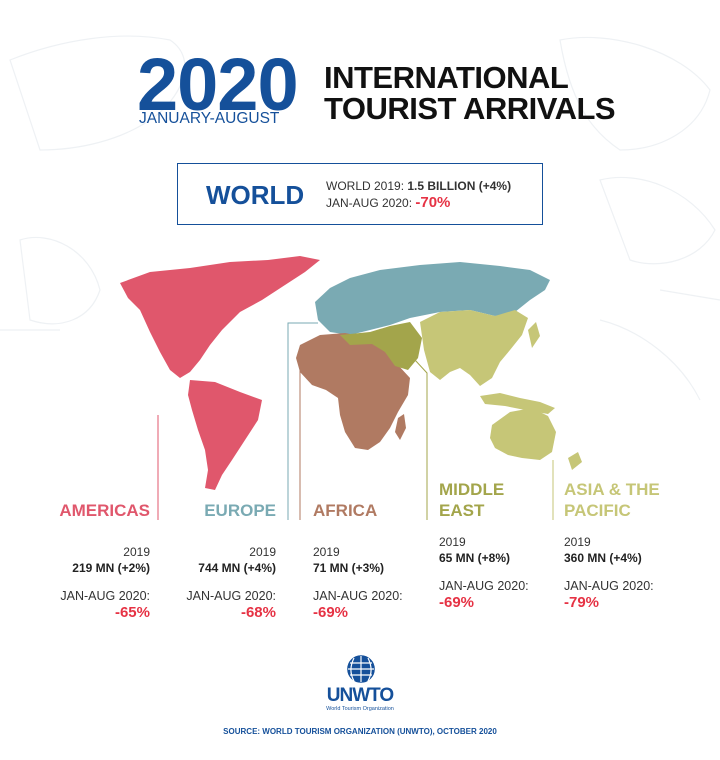 The image size is (720, 760). Describe the element at coordinates (474, 348) in the screenshot. I see `region-asia-pacific` at that location.